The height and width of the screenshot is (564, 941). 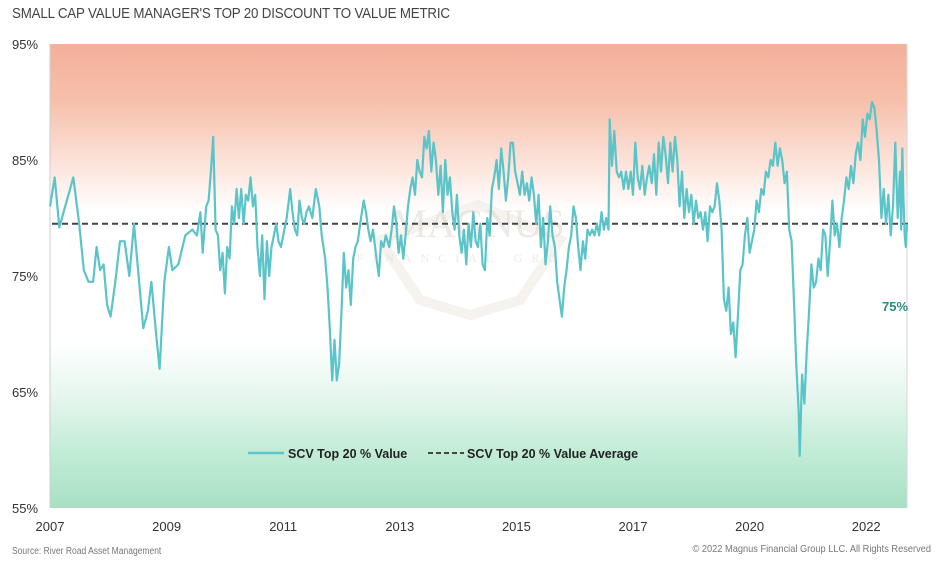 What do you see at coordinates (87, 551) in the screenshot?
I see `source-note: Source: River Road Asset Management` at bounding box center [87, 551].